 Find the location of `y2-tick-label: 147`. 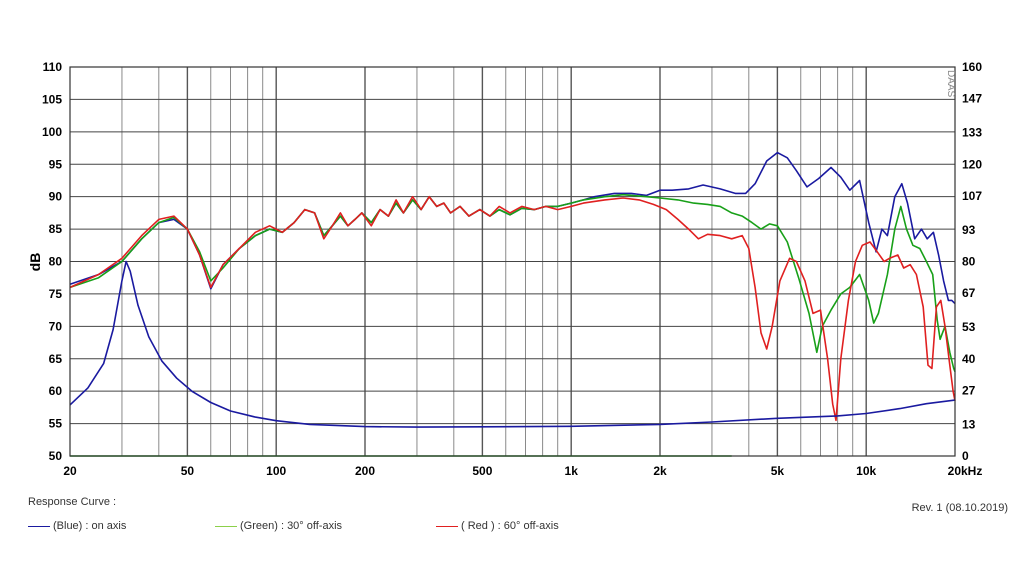

y2-tick-label: 147 is located at coordinates (972, 99).